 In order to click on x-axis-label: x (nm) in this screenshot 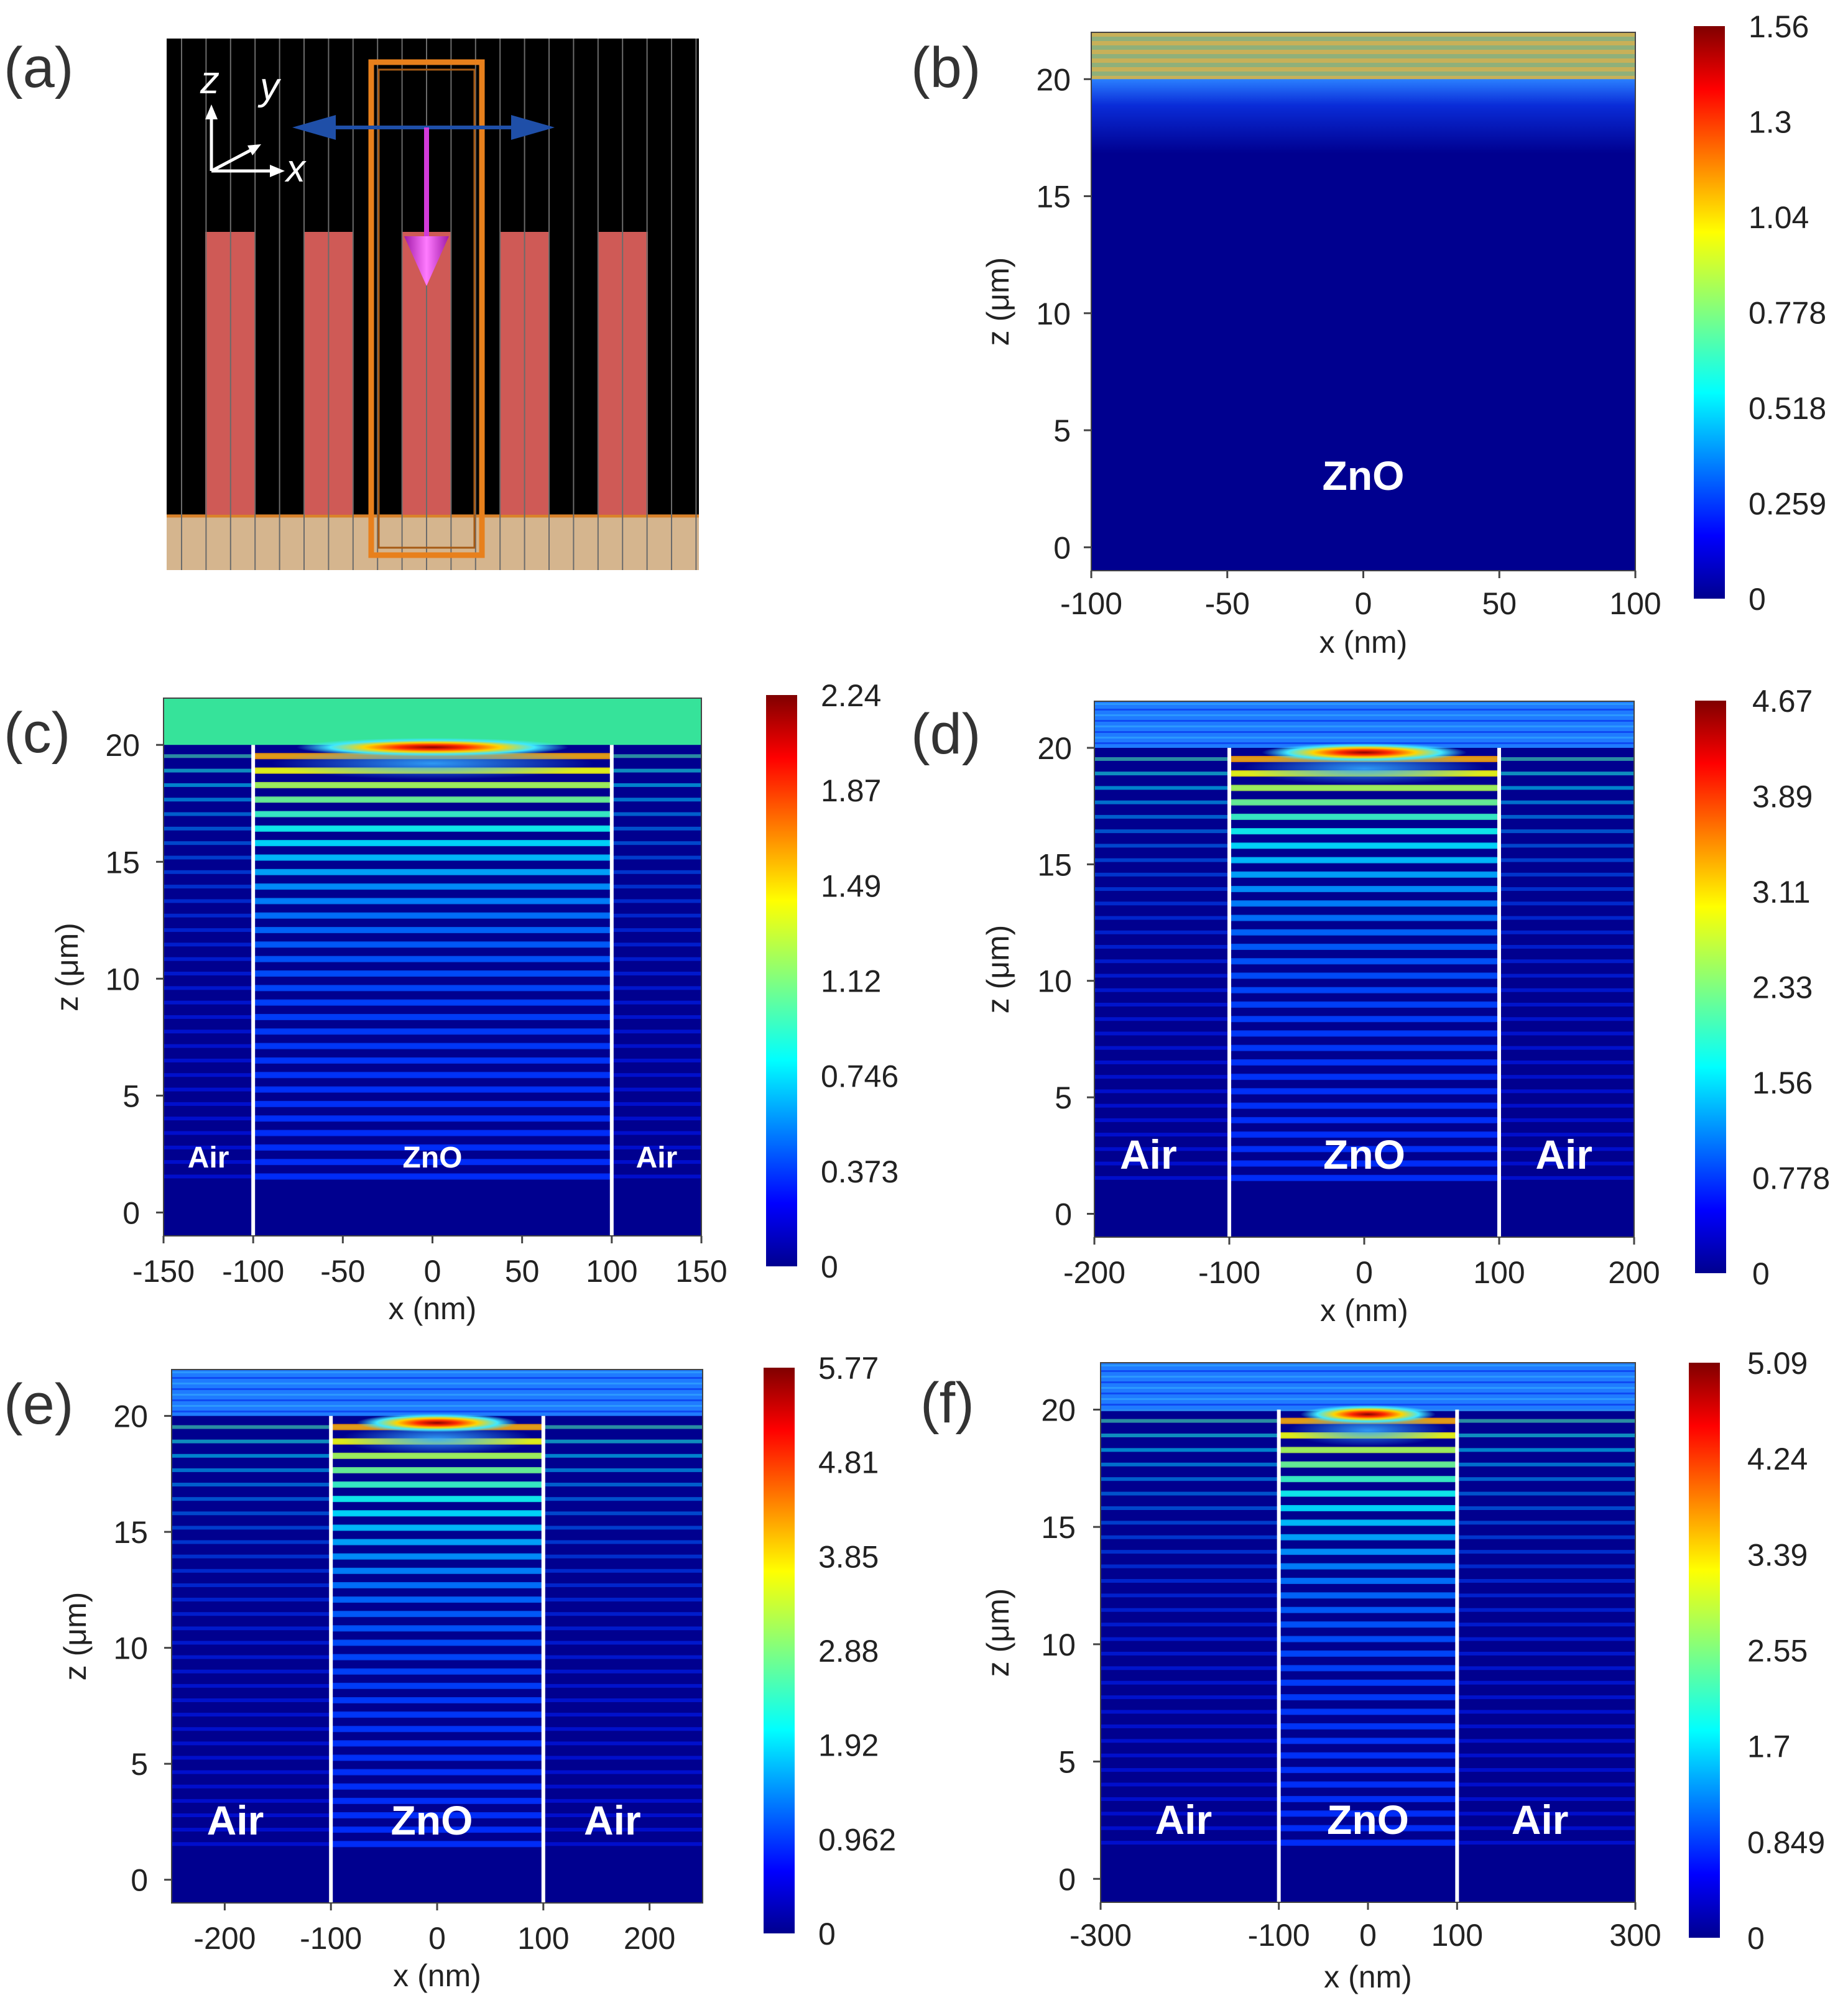, I will do `click(437, 1975)`.